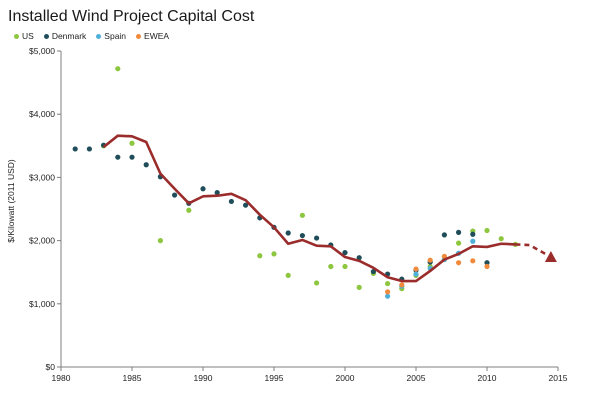  I want to click on y-tick-label: $0, so click(51, 367).